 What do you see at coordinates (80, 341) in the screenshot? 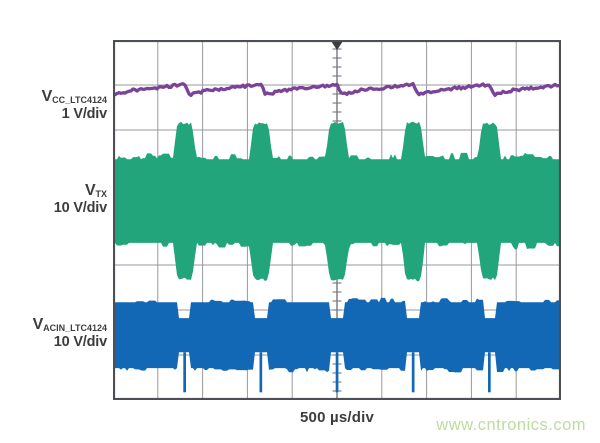
I see `channel-scale-vacin: 10 V/div` at bounding box center [80, 341].